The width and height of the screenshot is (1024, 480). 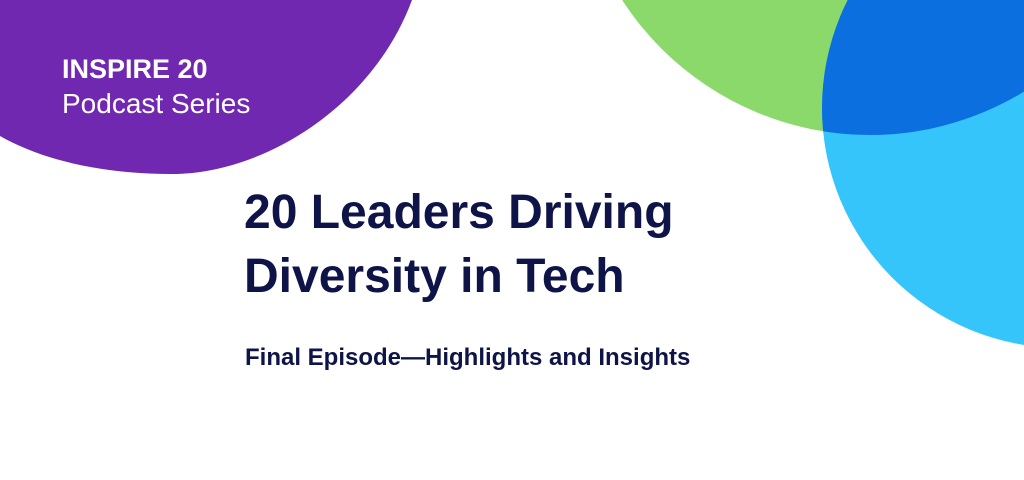 I want to click on title-line: Diversity in Tech, so click(x=434, y=276).